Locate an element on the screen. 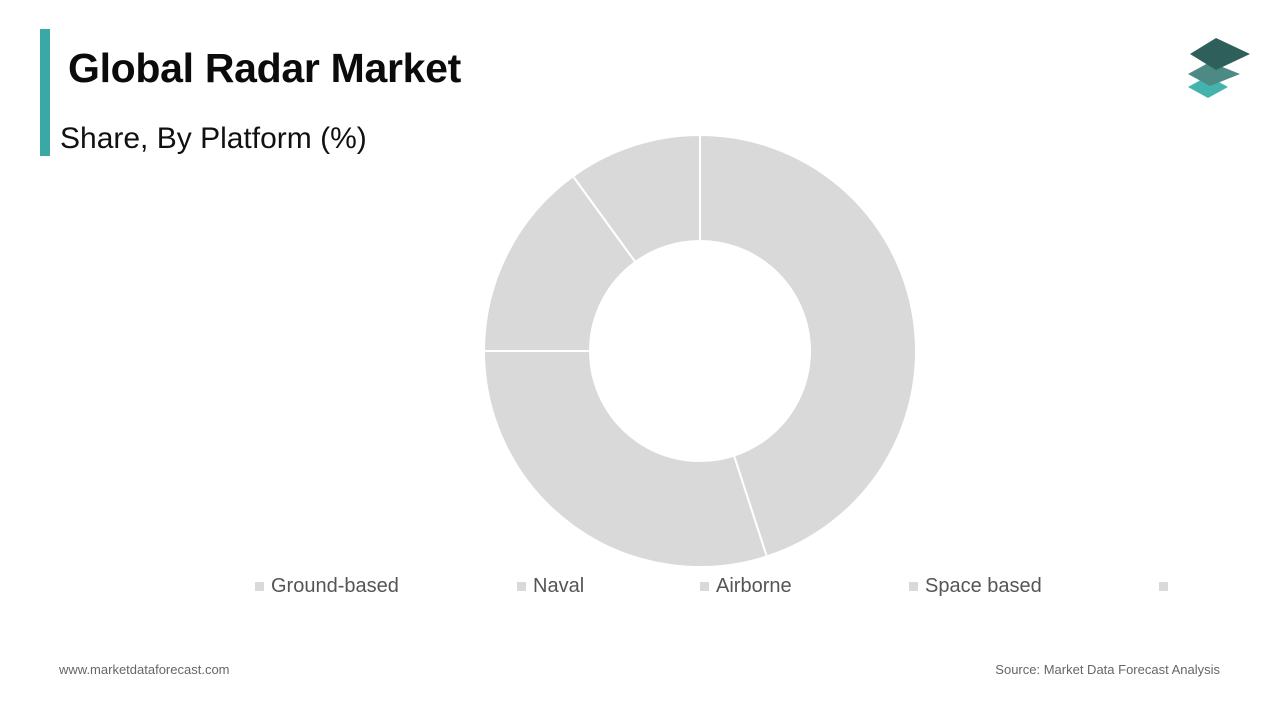 This screenshot has width=1280, height=720. page-title: Global Radar Market is located at coordinates (265, 68).